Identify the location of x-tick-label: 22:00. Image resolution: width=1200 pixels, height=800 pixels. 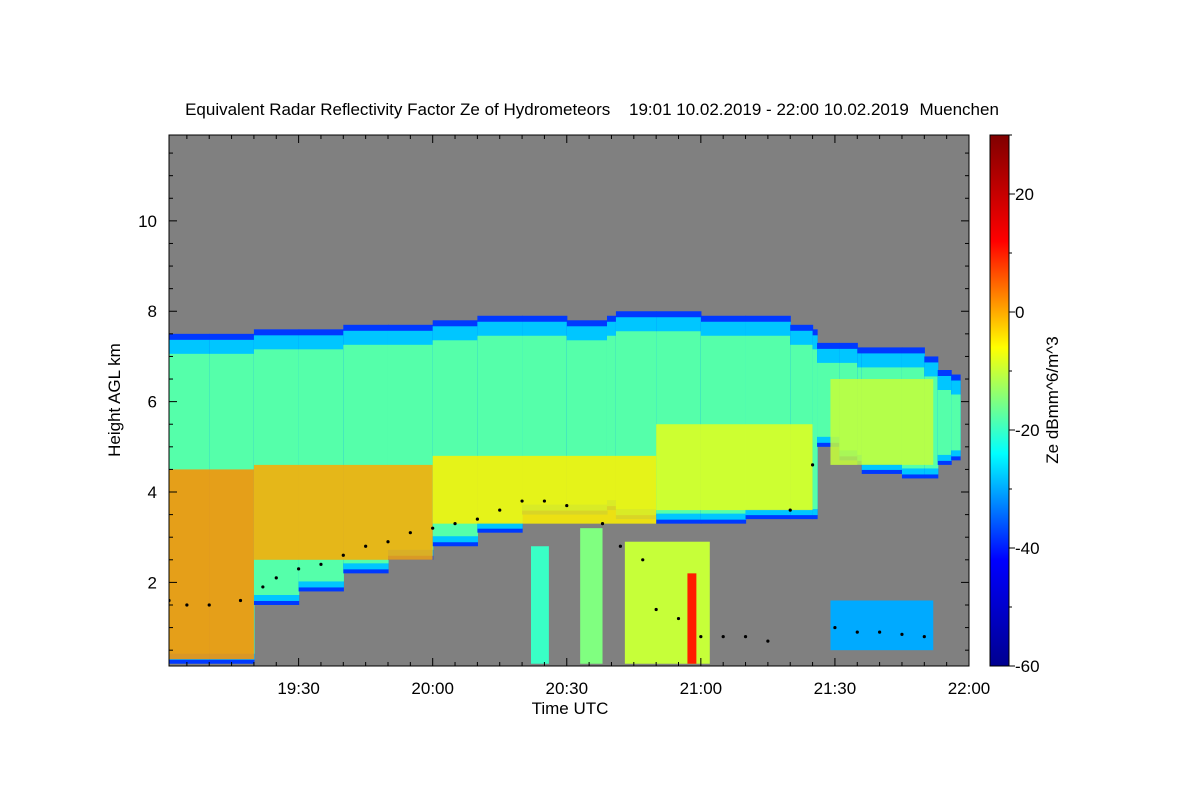
(969, 688).